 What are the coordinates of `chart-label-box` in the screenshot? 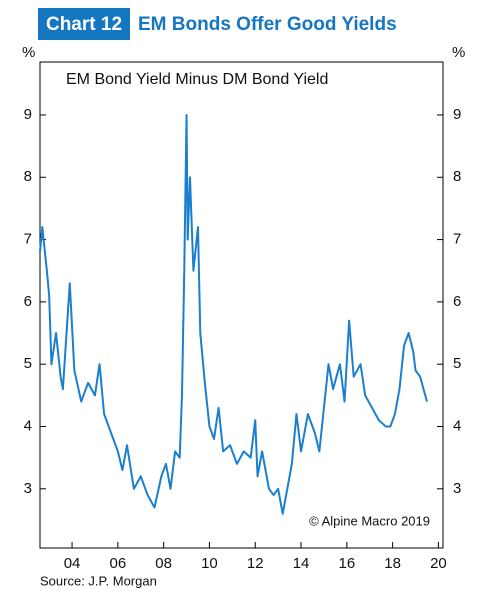 It's located at (84, 24).